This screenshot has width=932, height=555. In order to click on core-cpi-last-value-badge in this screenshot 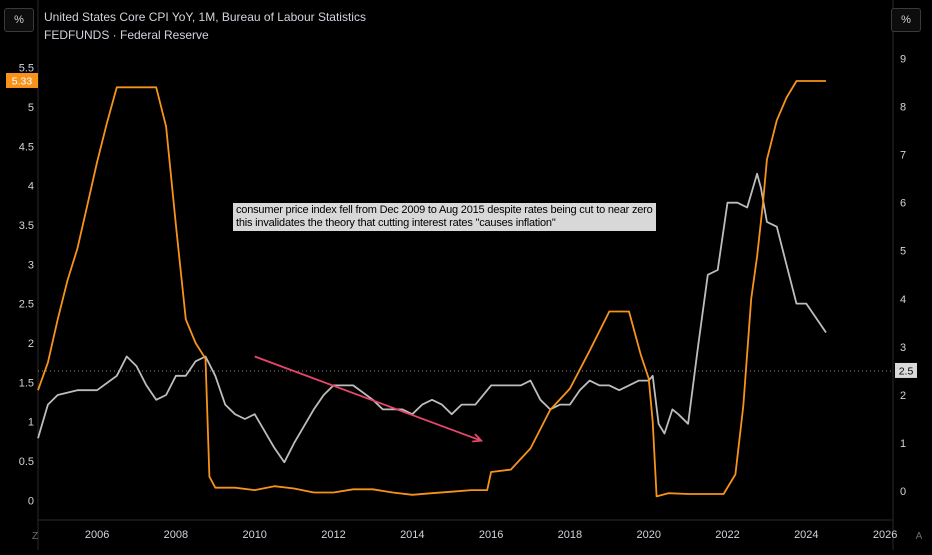, I will do `click(906, 370)`.